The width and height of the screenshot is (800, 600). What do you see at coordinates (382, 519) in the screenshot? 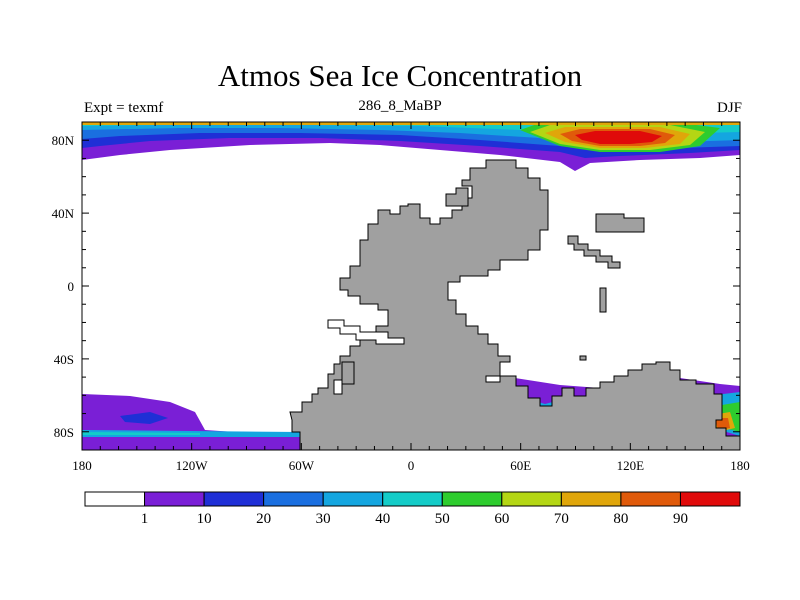
I see `colorbar-label: 40` at bounding box center [382, 519].